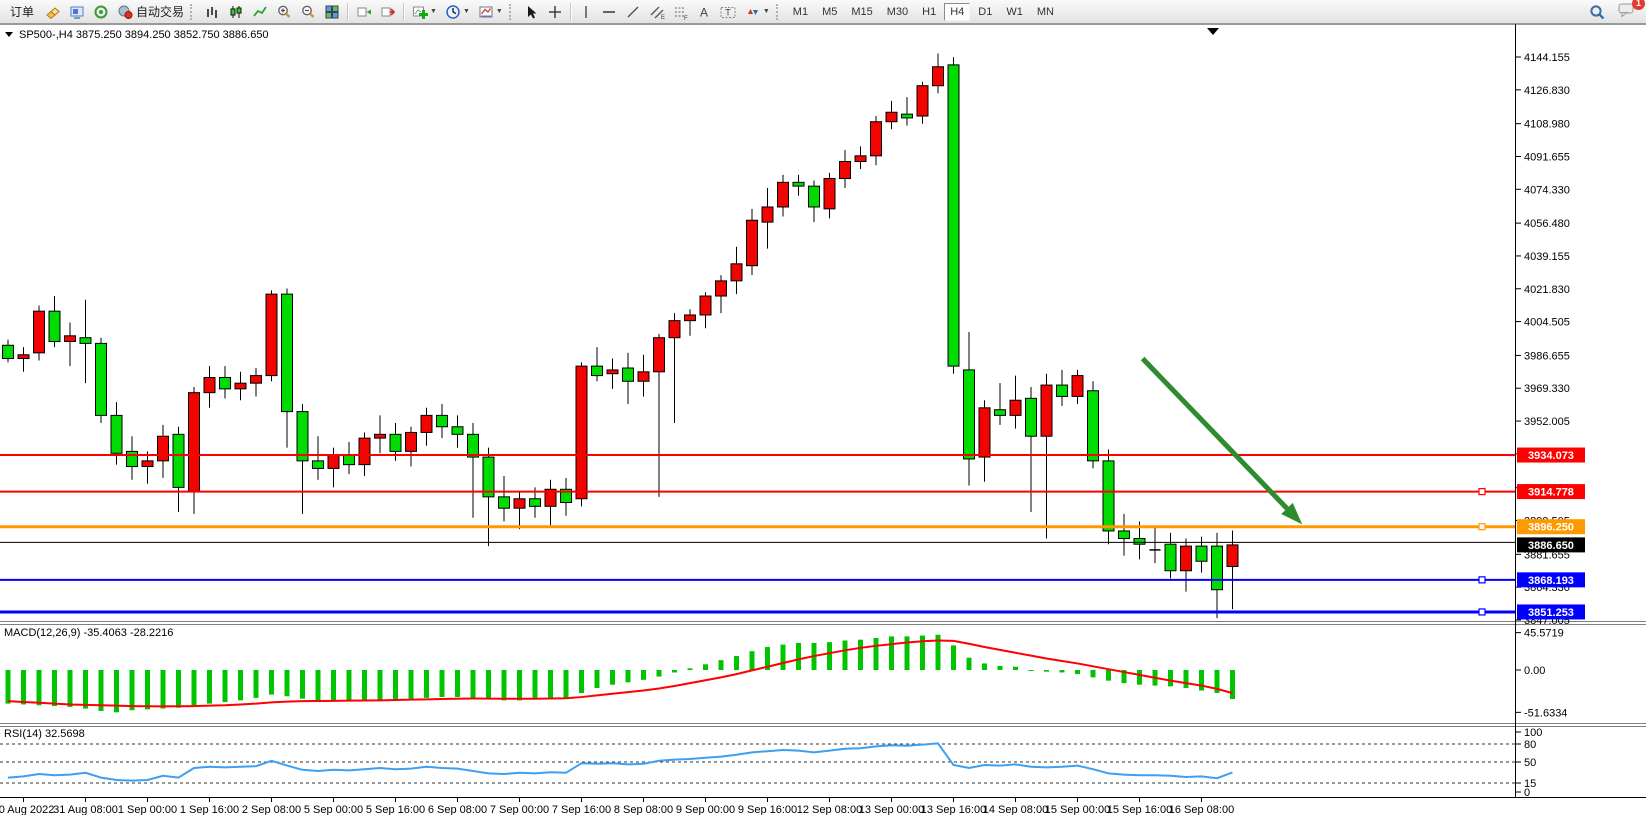  I want to click on vertical-line-icon, so click(586, 12).